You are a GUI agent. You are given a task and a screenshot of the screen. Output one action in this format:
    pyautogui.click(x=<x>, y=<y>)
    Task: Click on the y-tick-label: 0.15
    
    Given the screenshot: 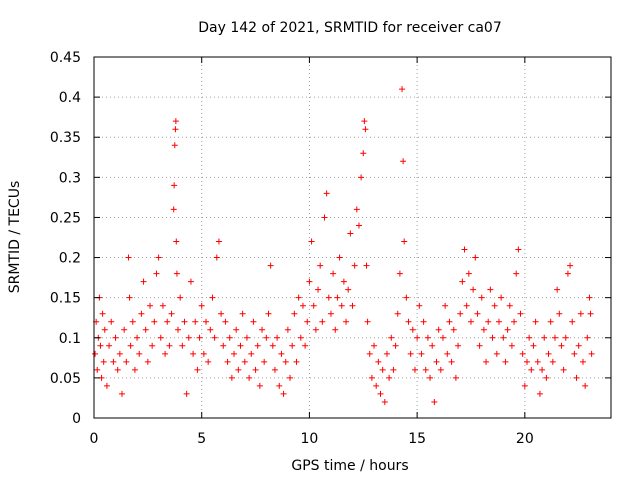 What is the action you would take?
    pyautogui.click(x=65, y=299)
    